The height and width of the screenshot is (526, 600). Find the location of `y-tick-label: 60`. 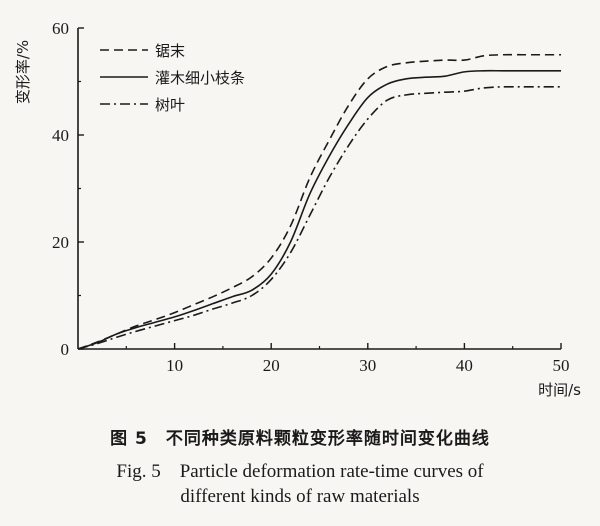

y-tick-label: 60 is located at coordinates (60, 28).